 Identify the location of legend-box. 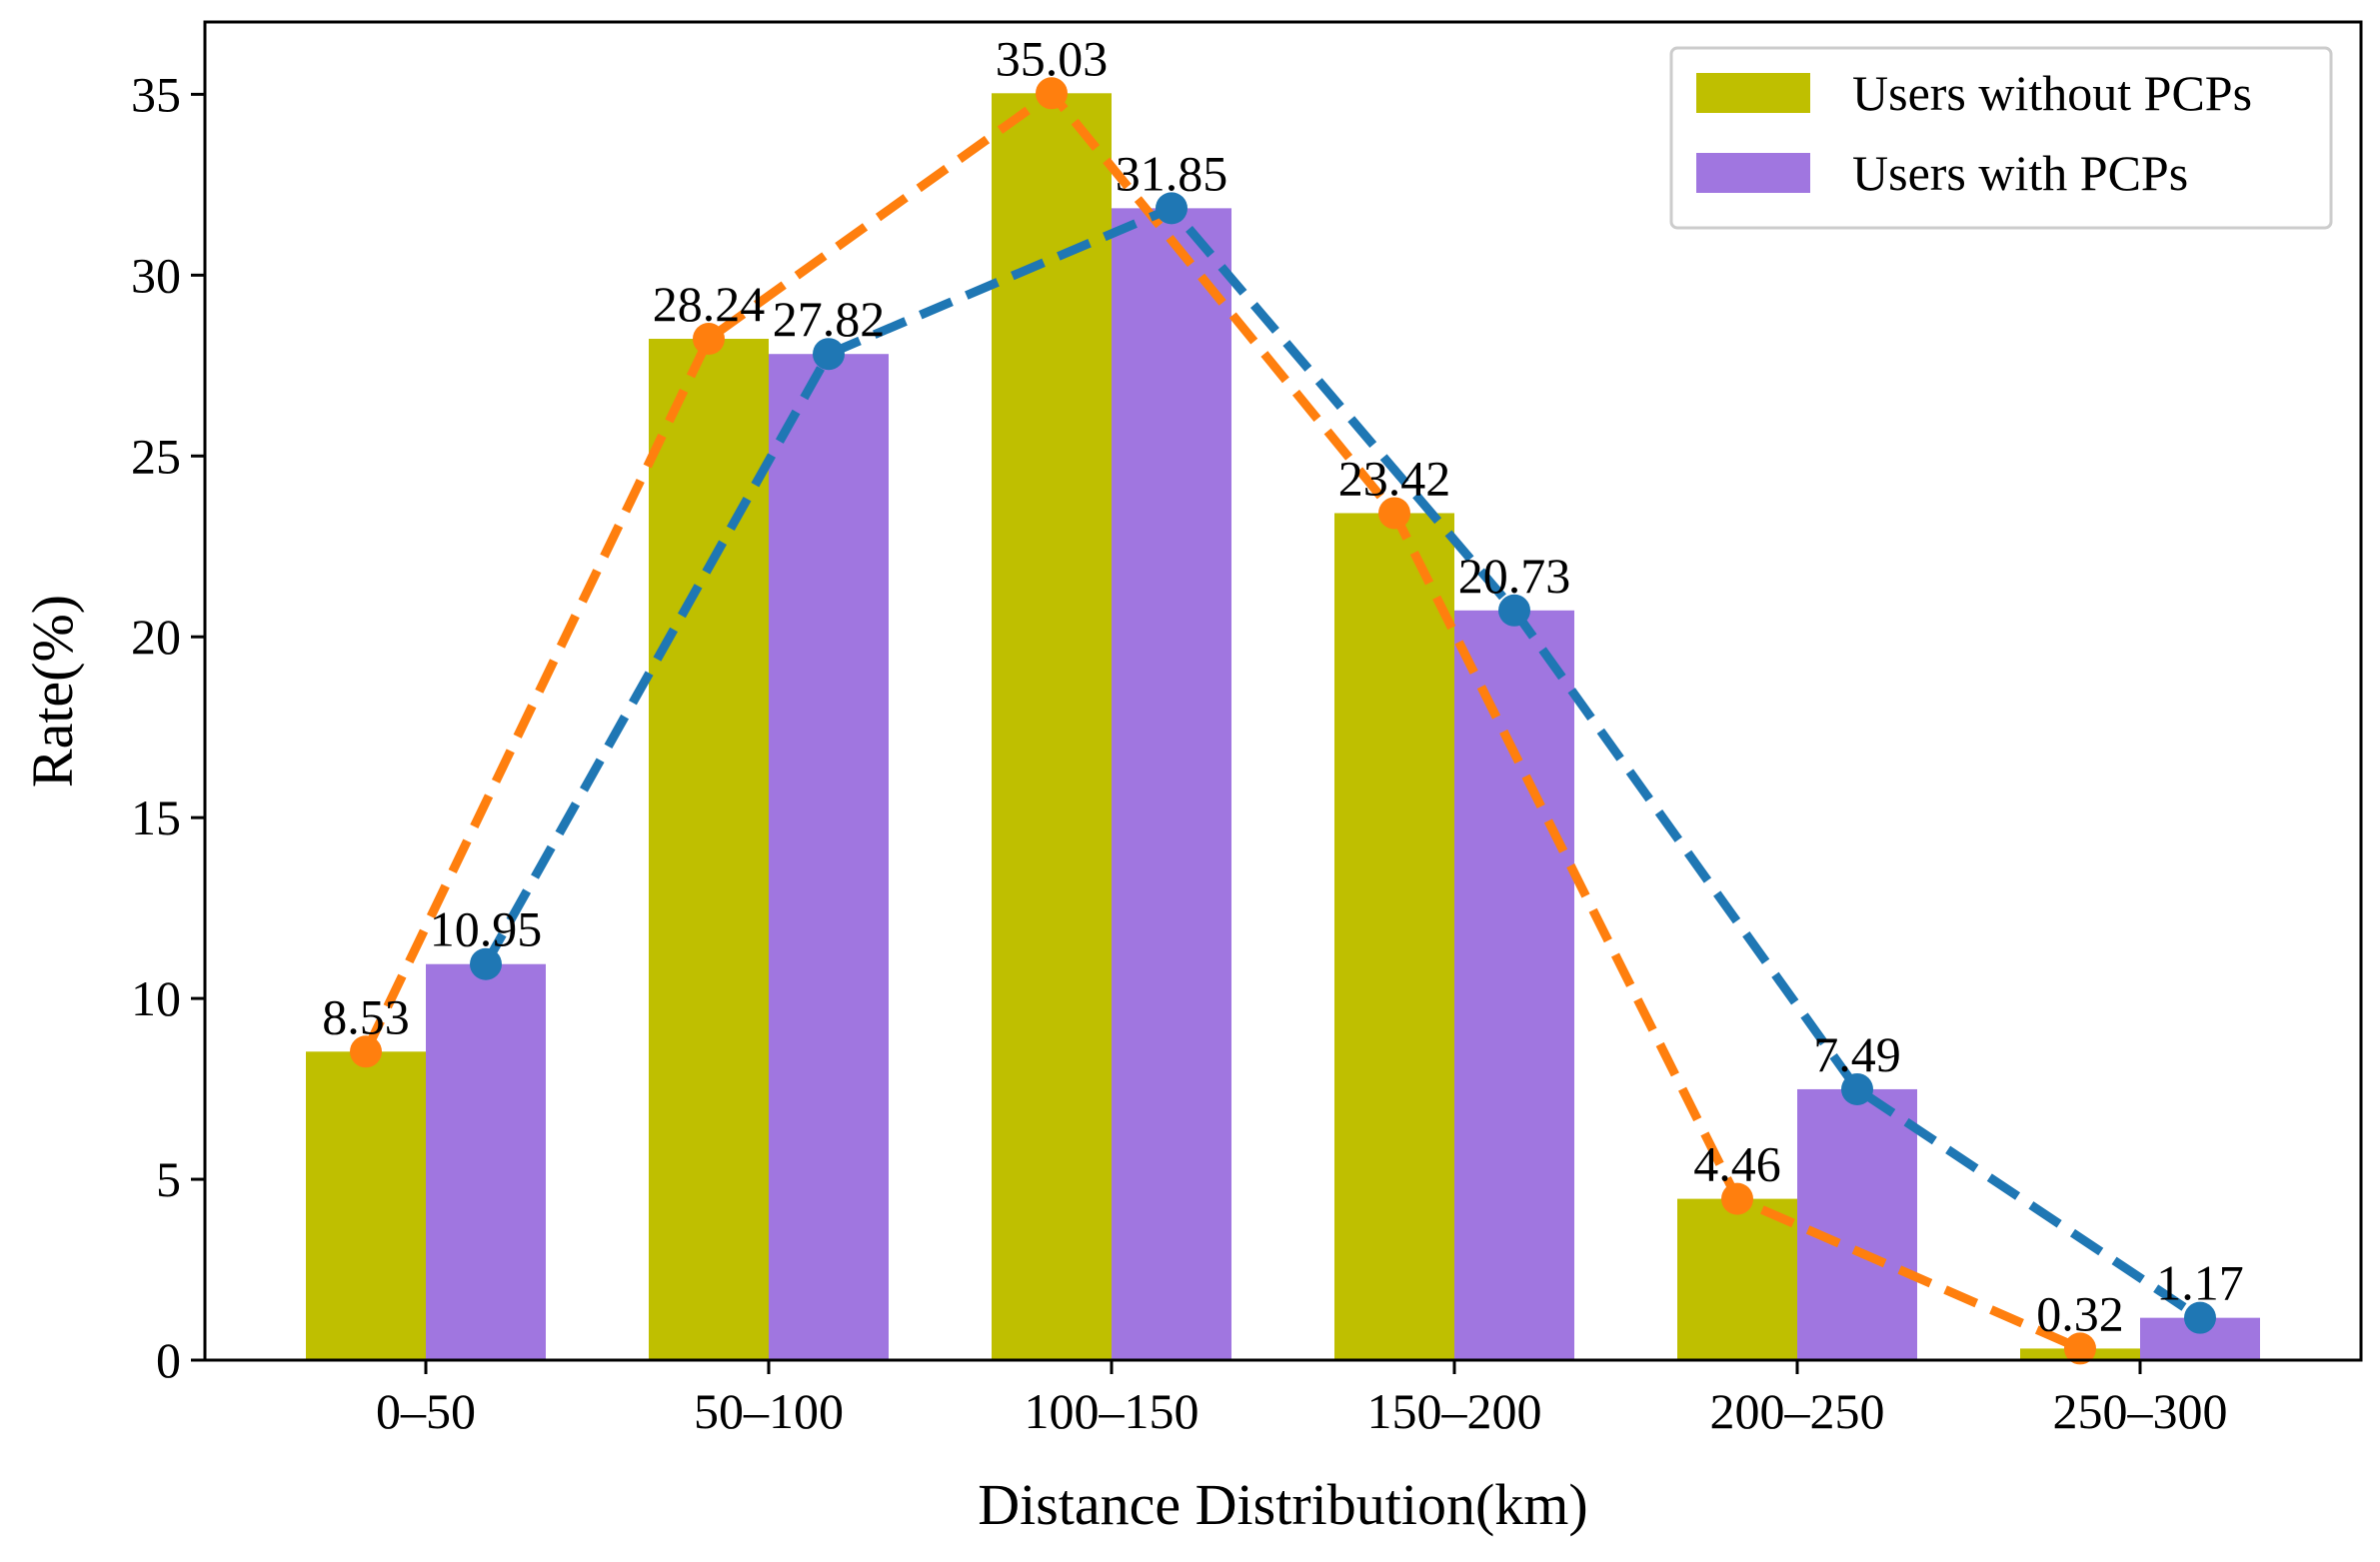
(2001, 138).